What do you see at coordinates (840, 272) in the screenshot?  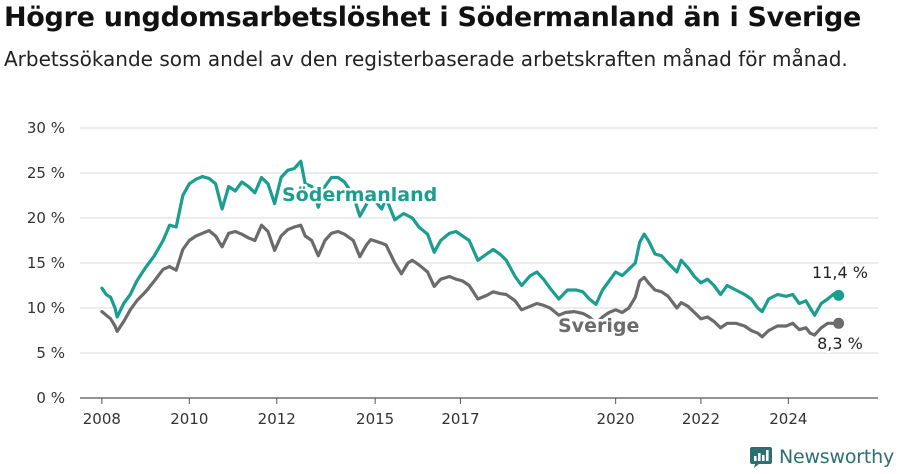 I see `sodermanland-end-value-label: 11,4 %` at bounding box center [840, 272].